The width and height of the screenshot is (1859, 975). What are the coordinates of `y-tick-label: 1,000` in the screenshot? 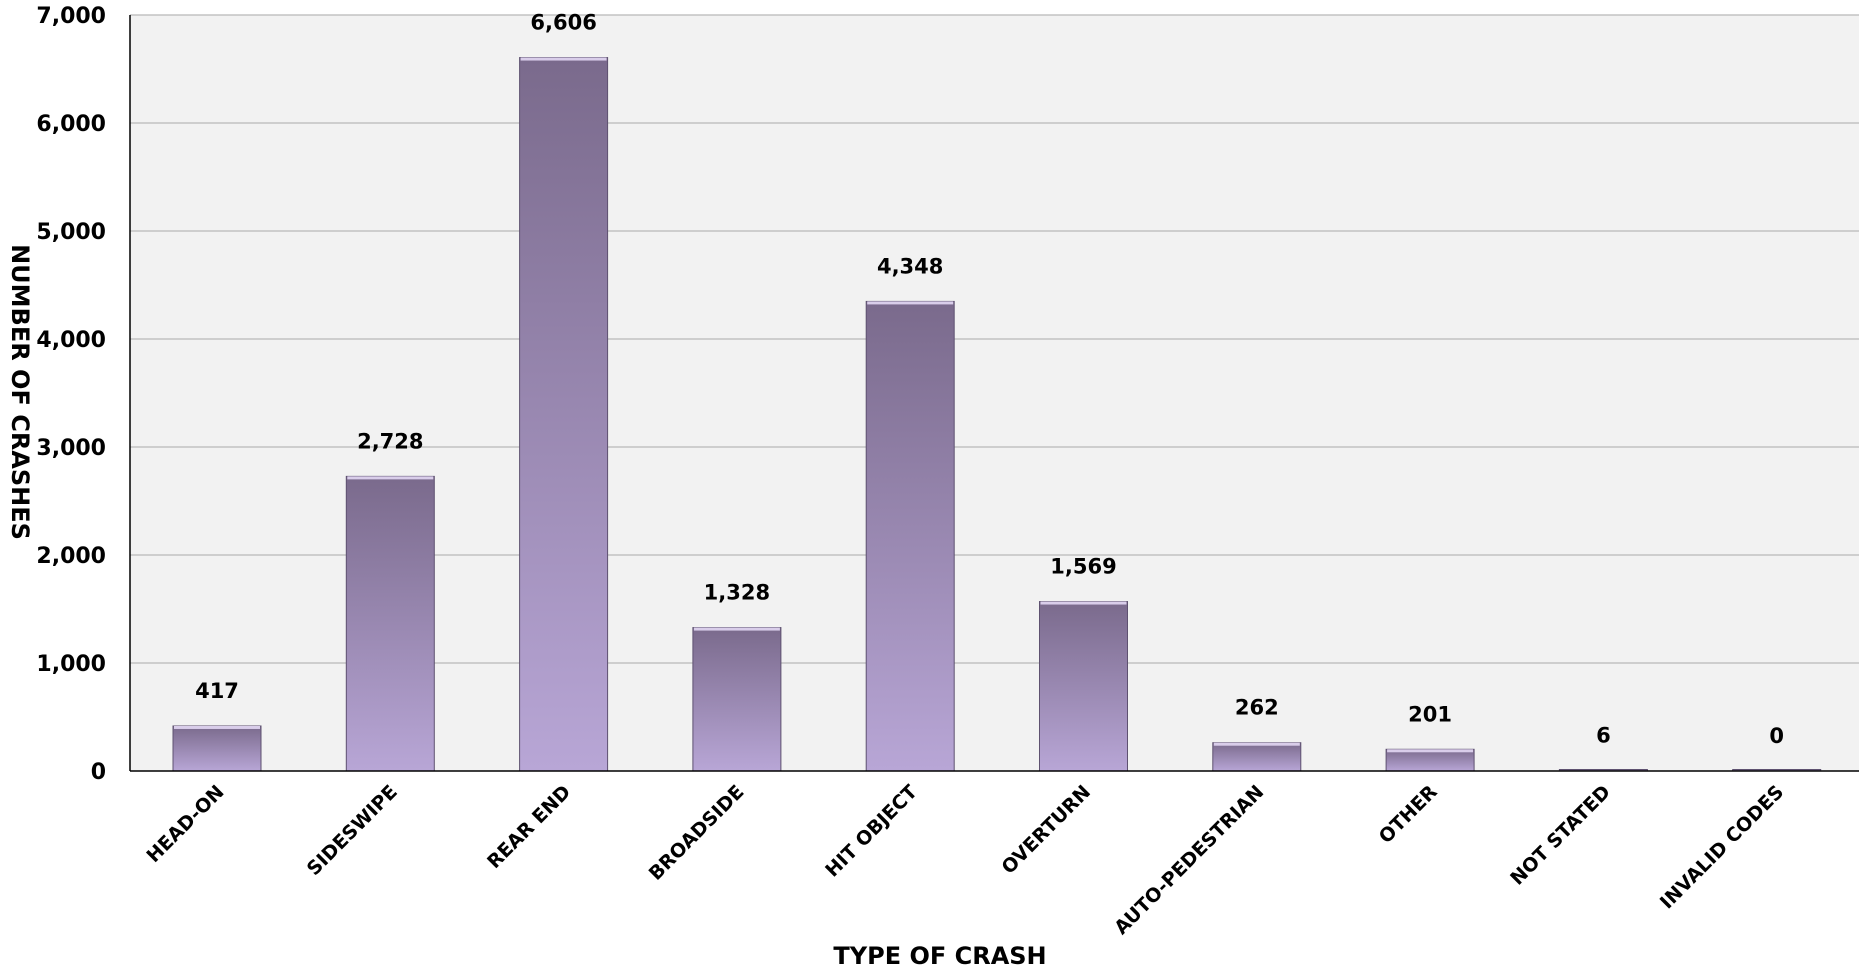 It's located at (71, 664).